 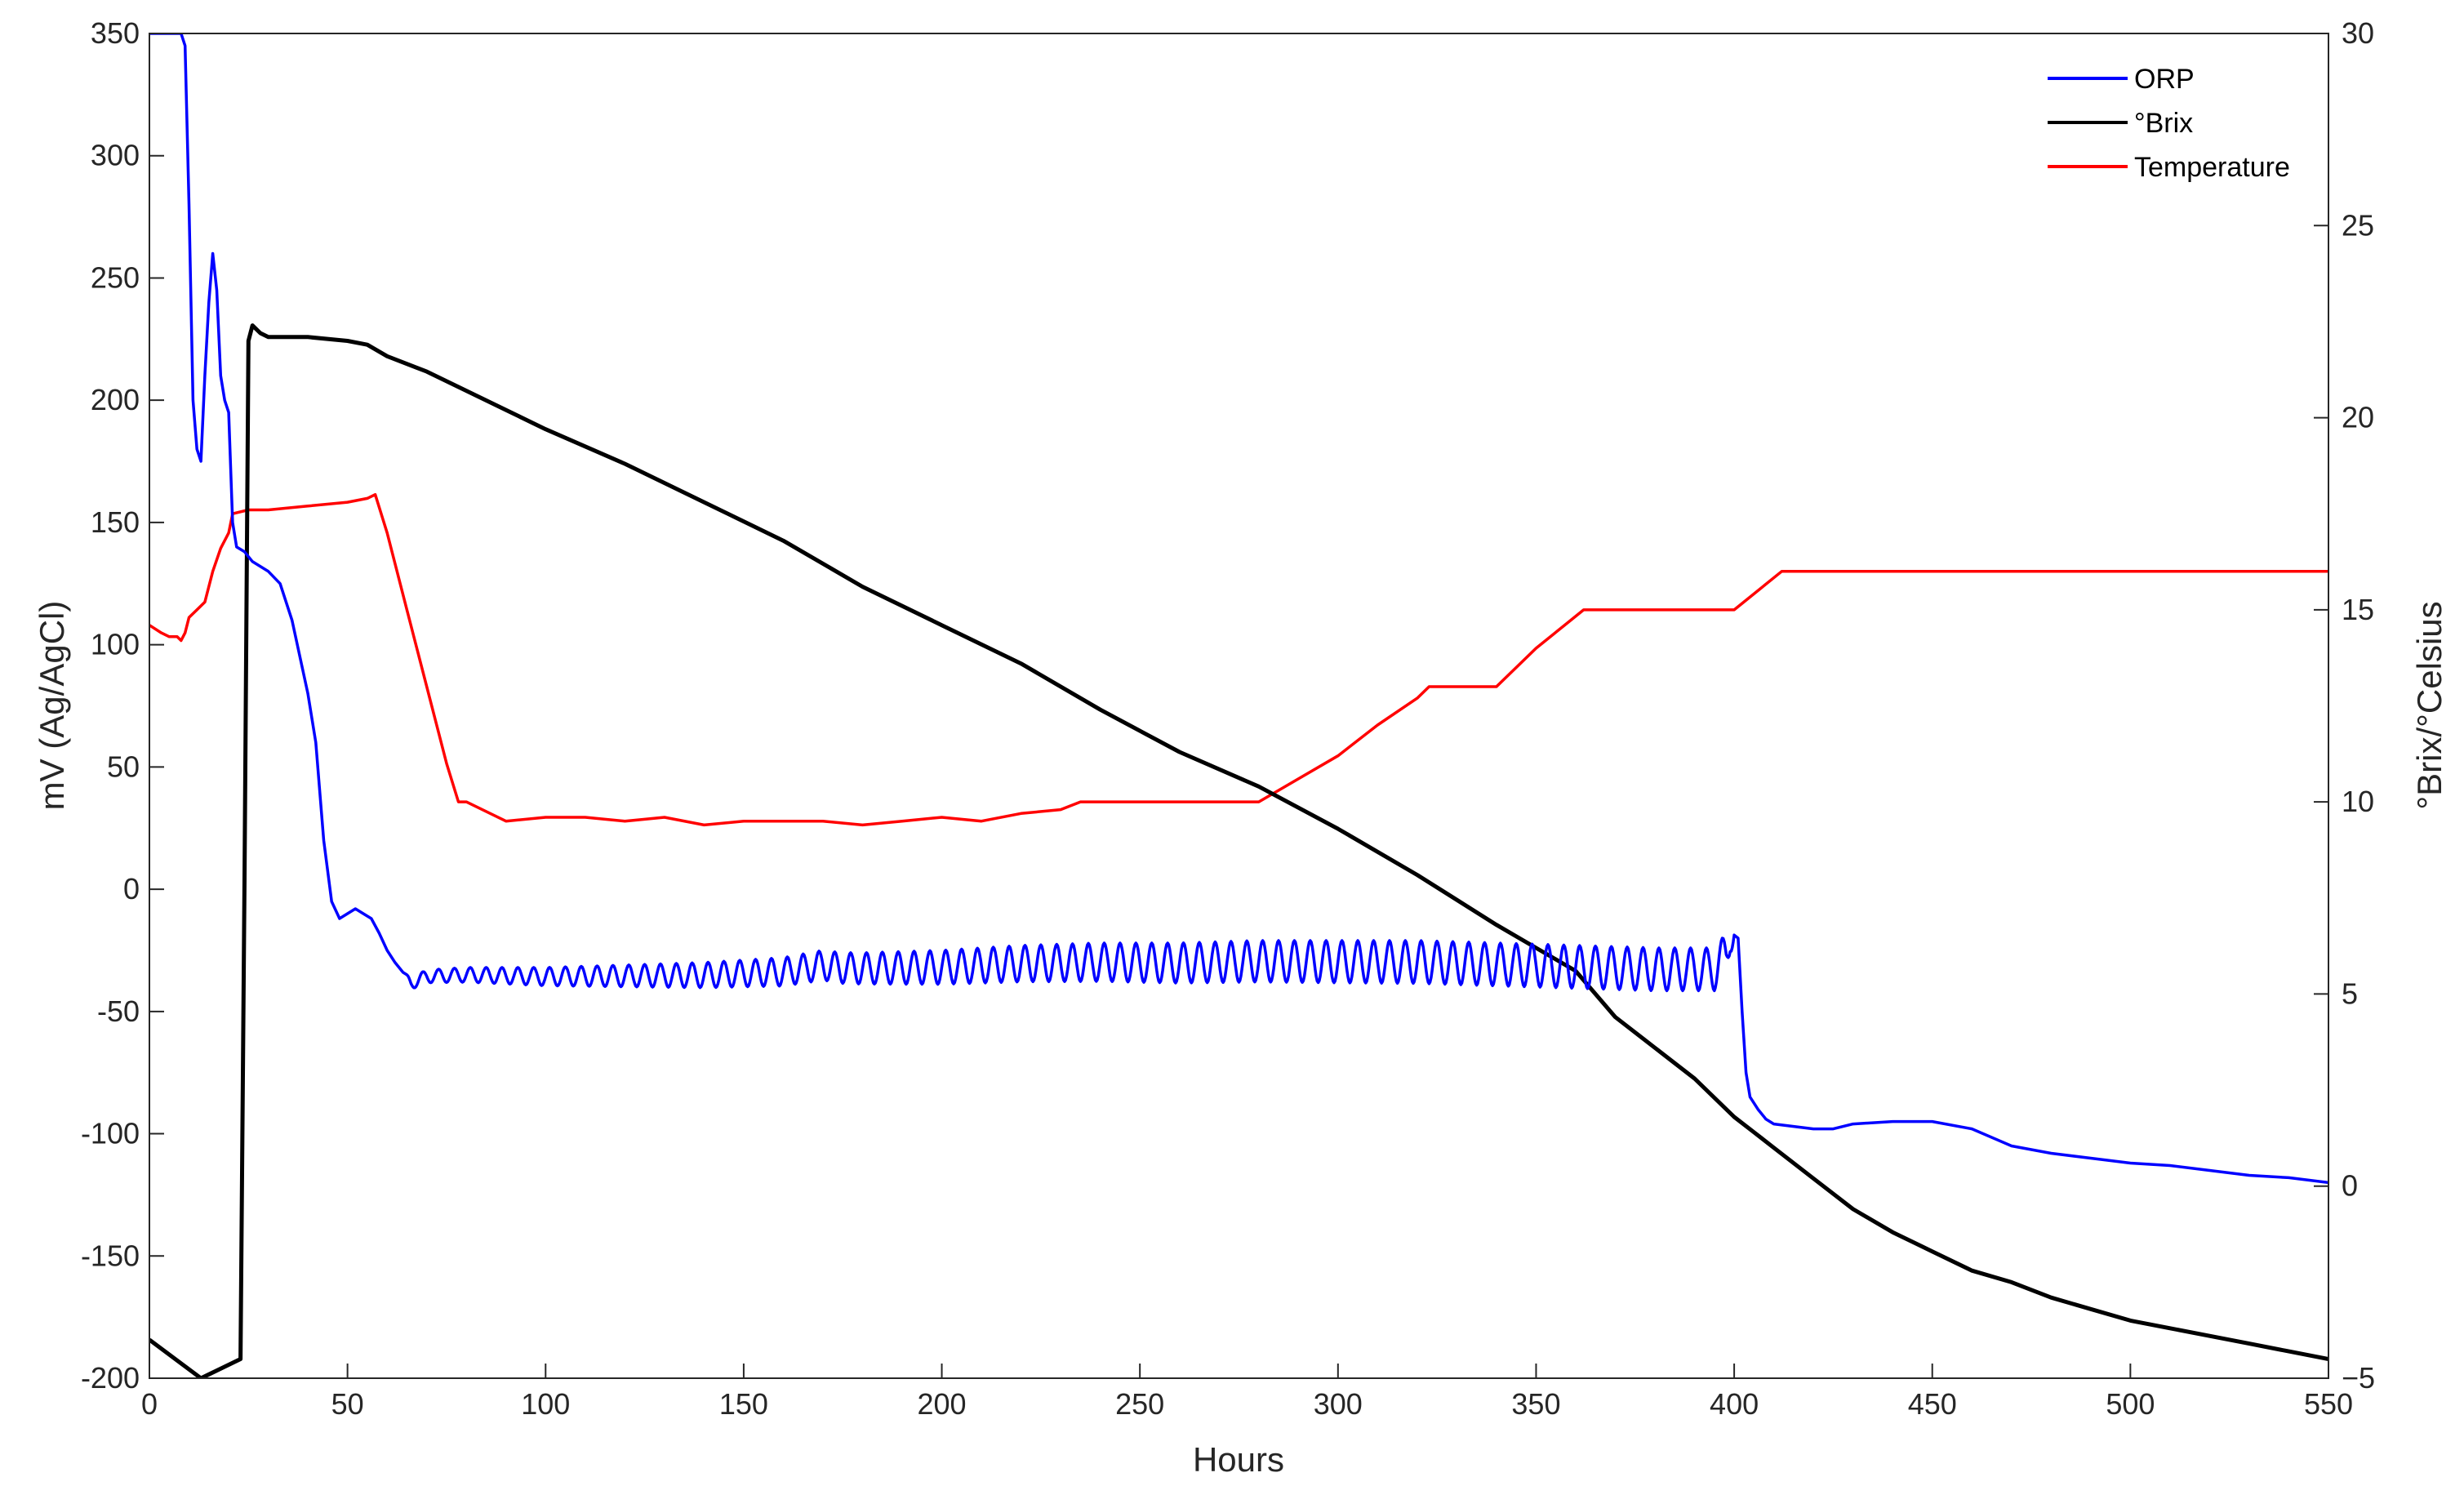 What do you see at coordinates (2131, 1404) in the screenshot?
I see `x-tick-label: 500` at bounding box center [2131, 1404].